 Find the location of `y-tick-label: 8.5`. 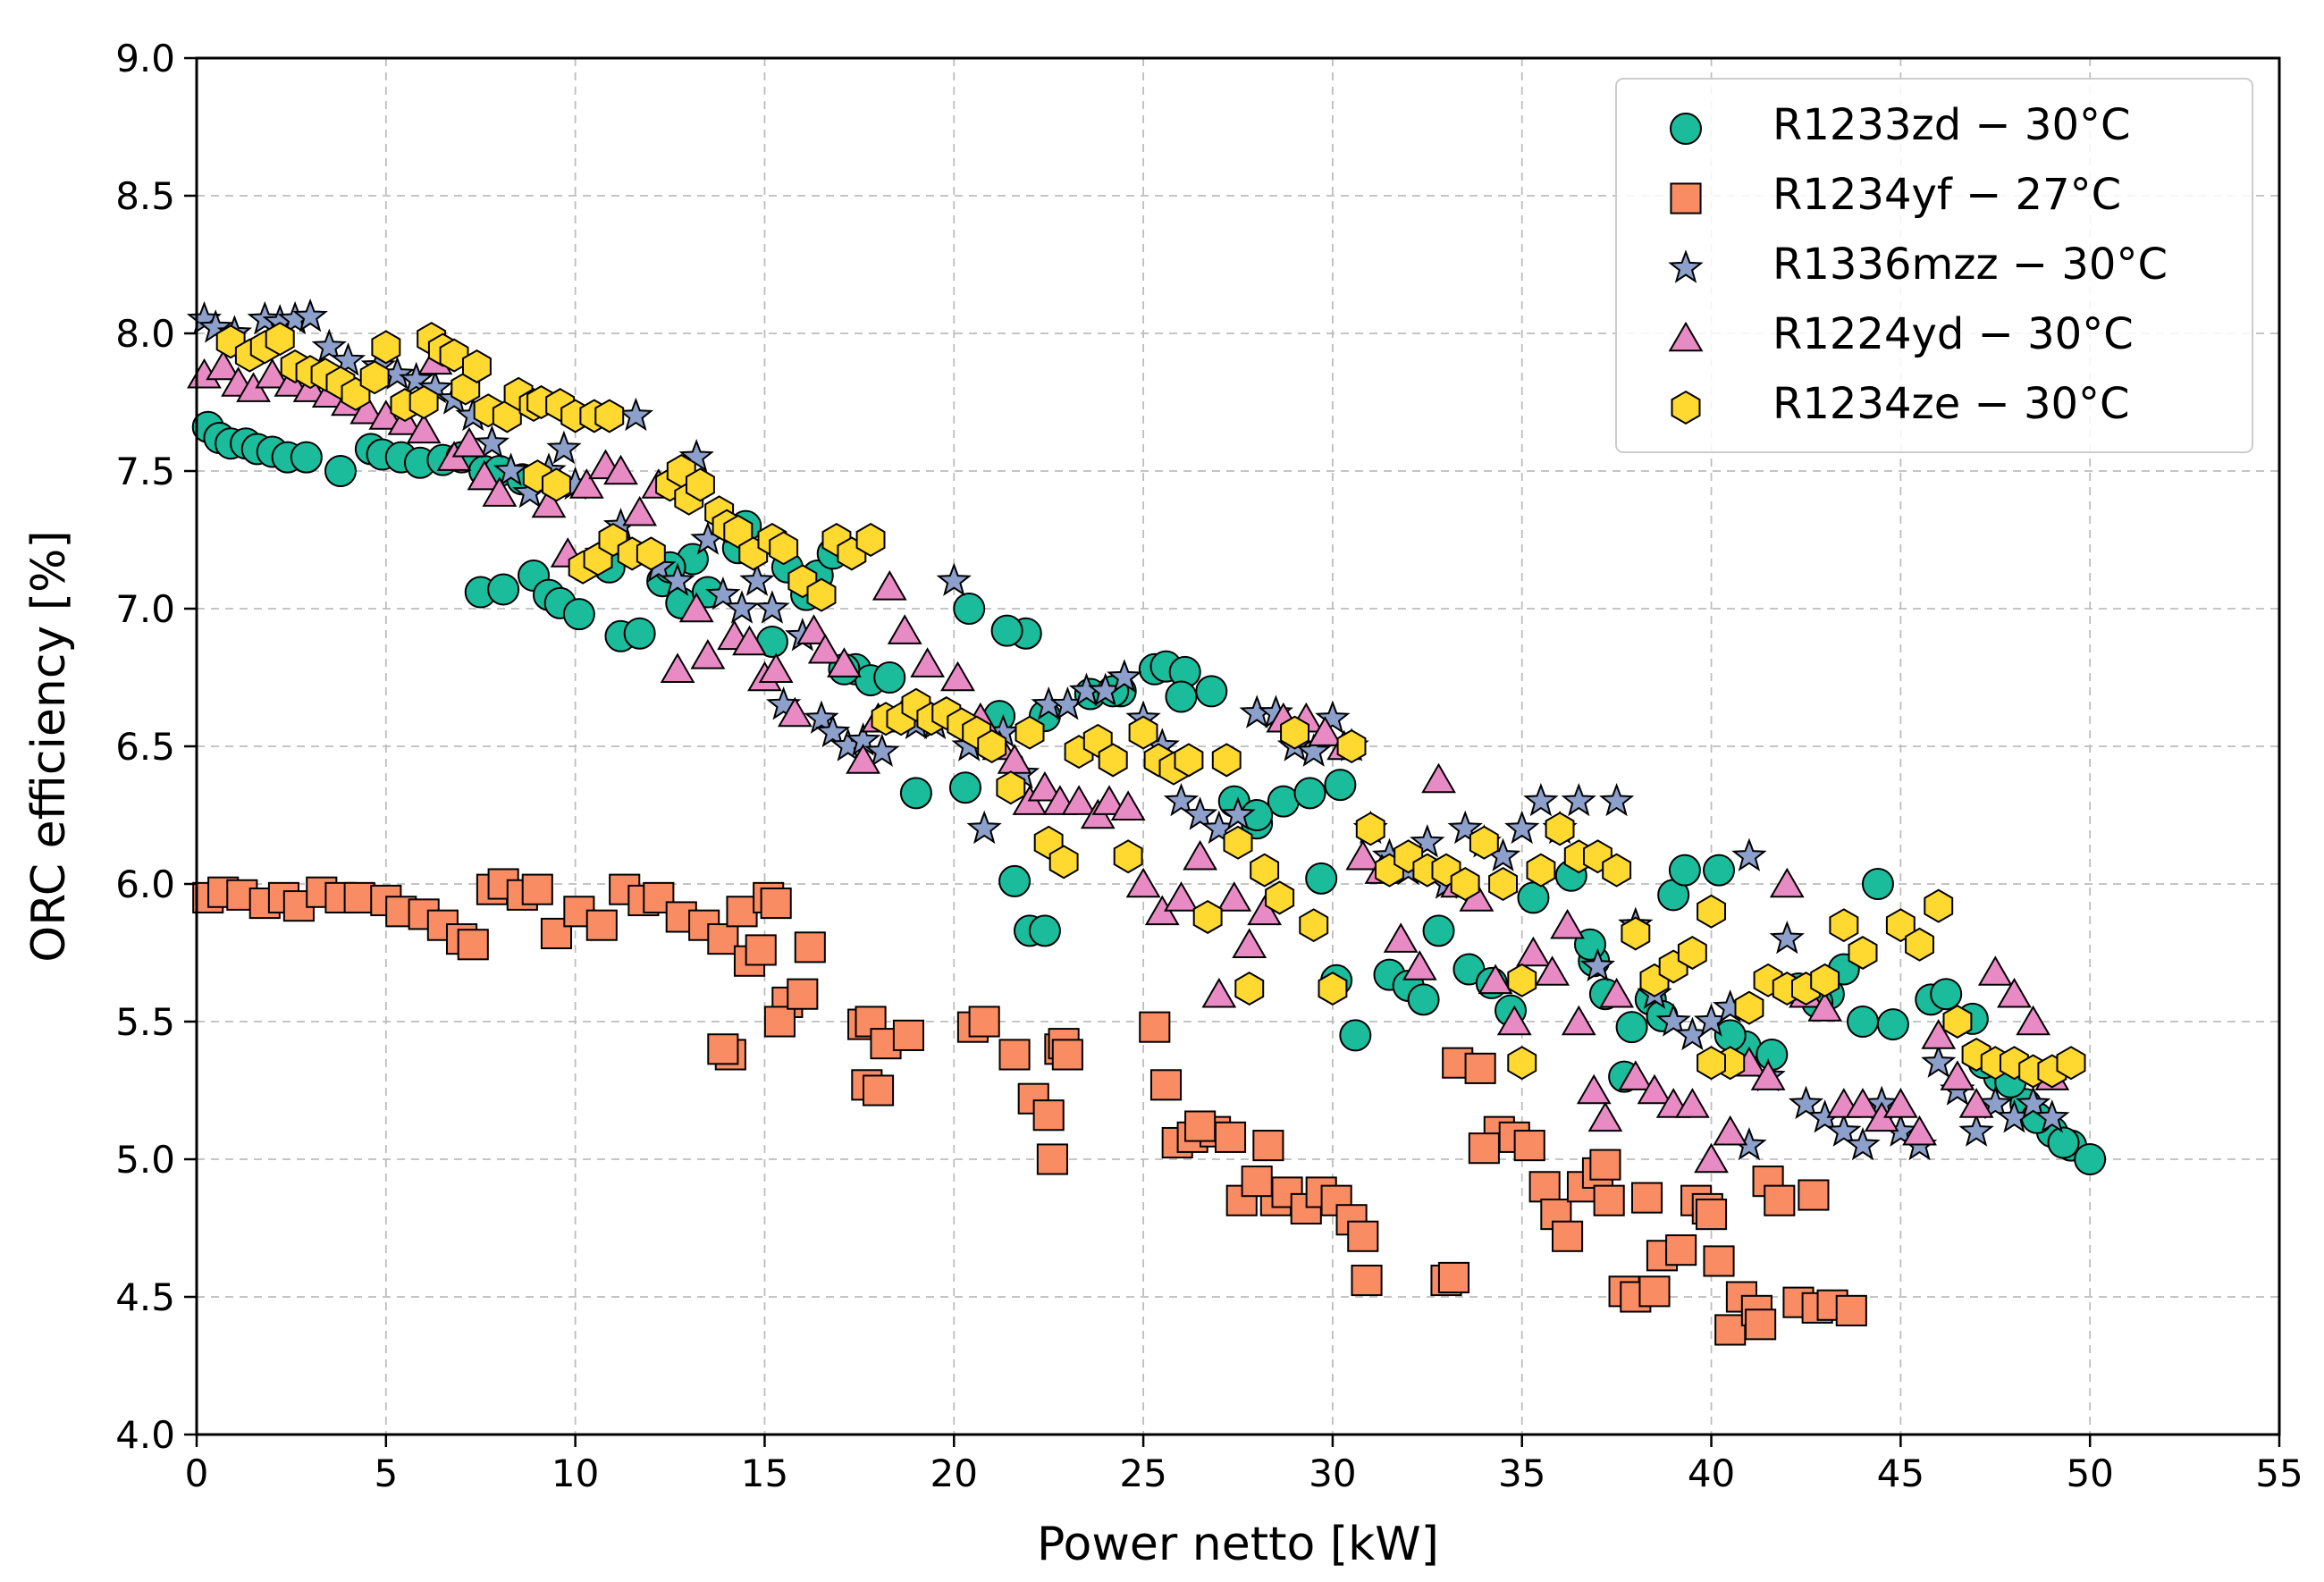

y-tick-label: 8.5 is located at coordinates (145, 196).